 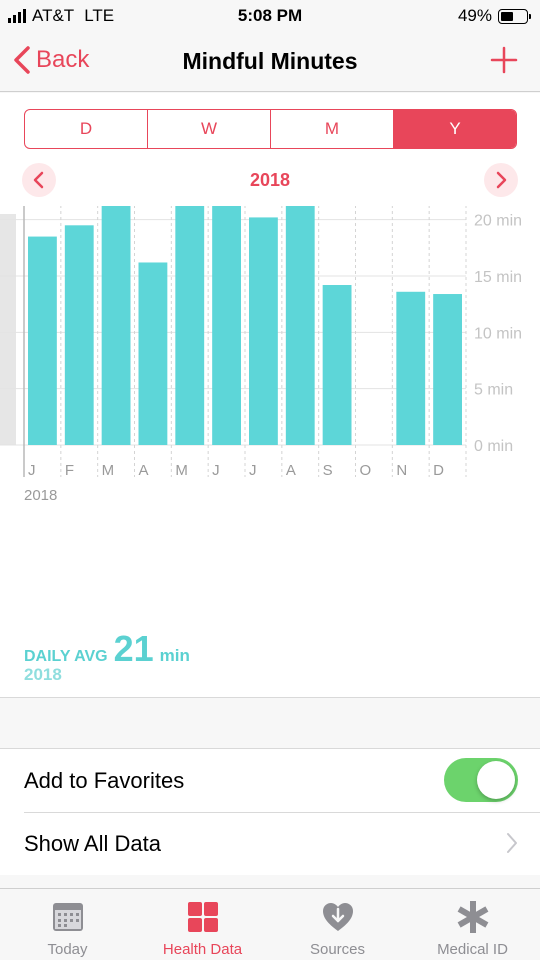 I want to click on time-range-segmented-control: D W M Y, so click(x=270, y=129).